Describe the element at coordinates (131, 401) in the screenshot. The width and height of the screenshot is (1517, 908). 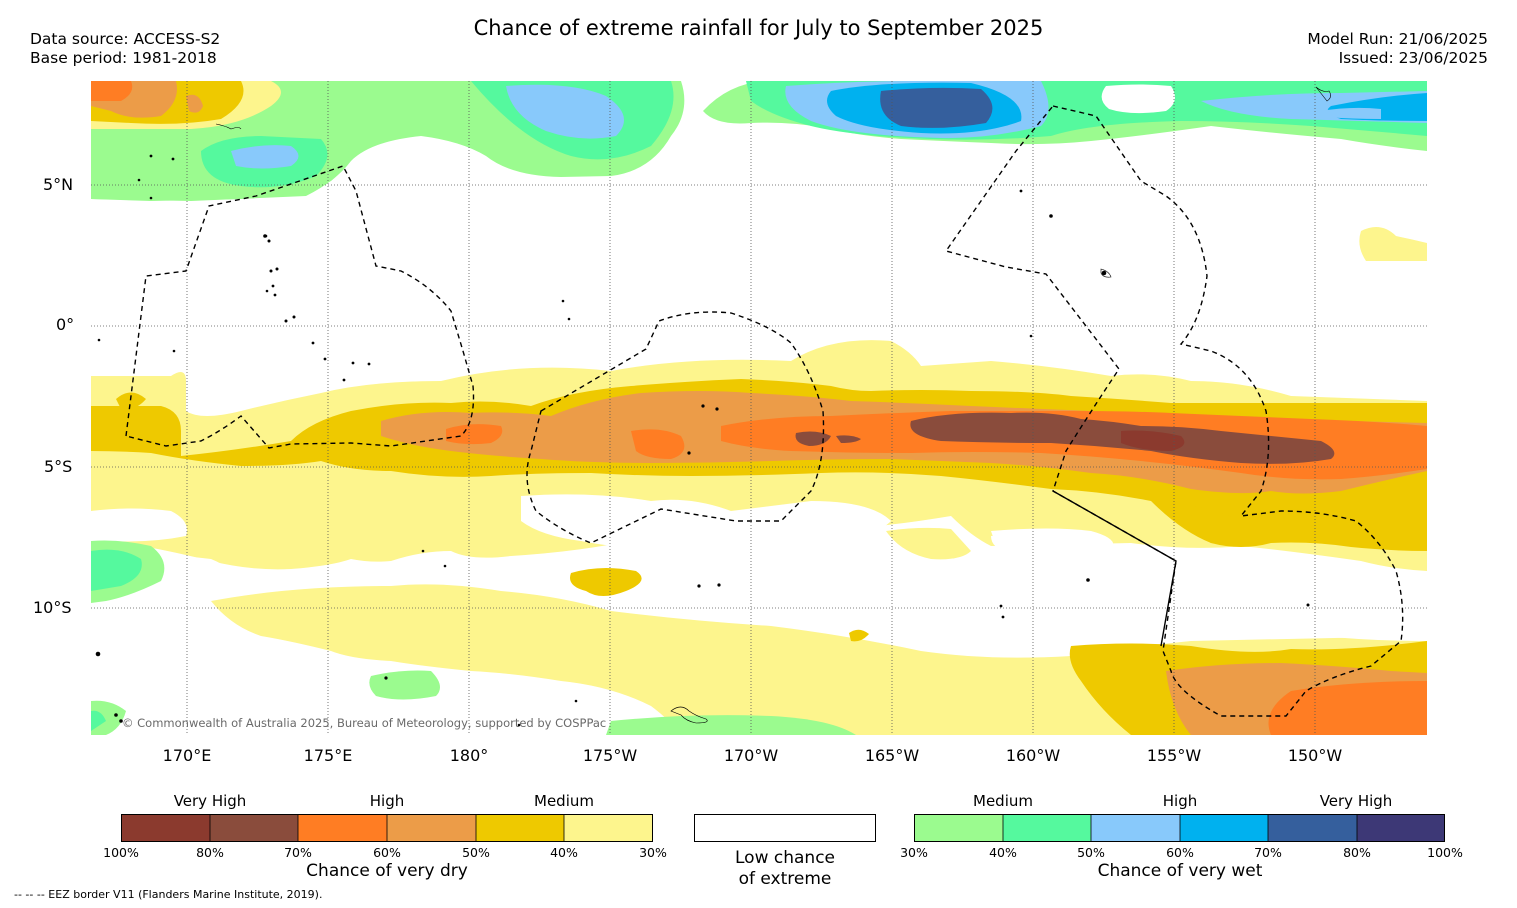
I see `dry-patch-west-small` at that location.